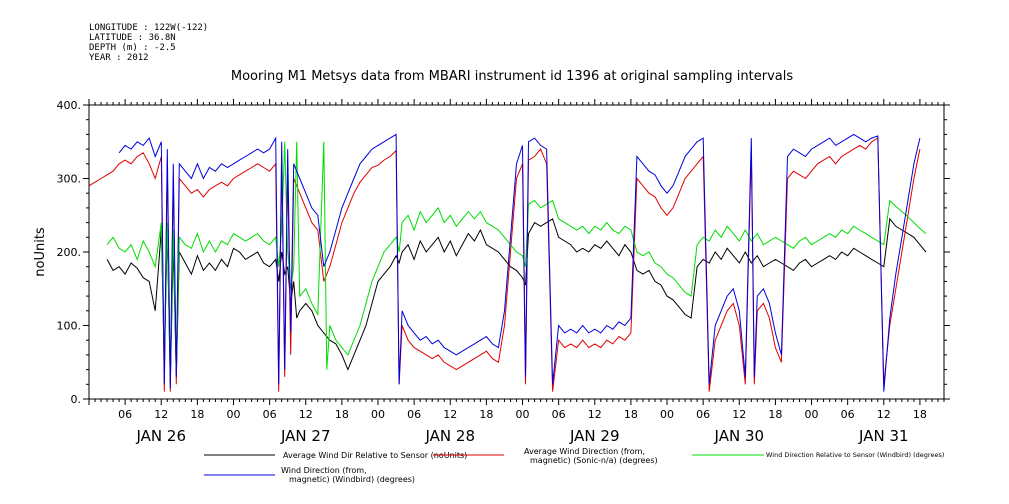 The image size is (1009, 504). Describe the element at coordinates (119, 58) in the screenshot. I see `year-label: YEAR : 2012` at that location.